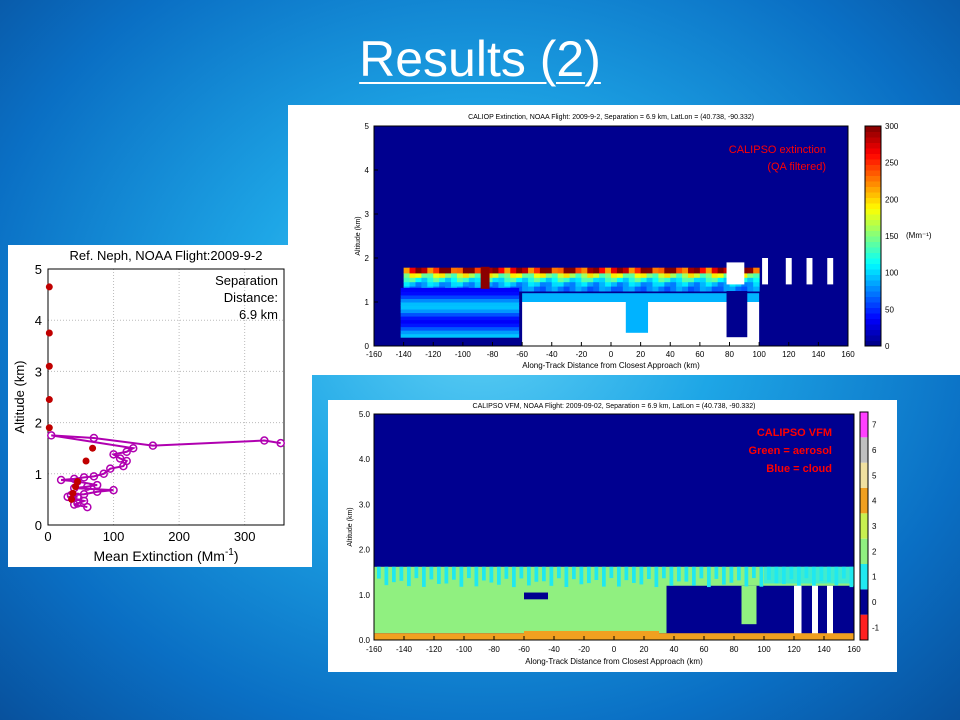  I want to click on chart-title: Ref. Neph, NOAA Flight:2009-9-2, so click(166, 255).